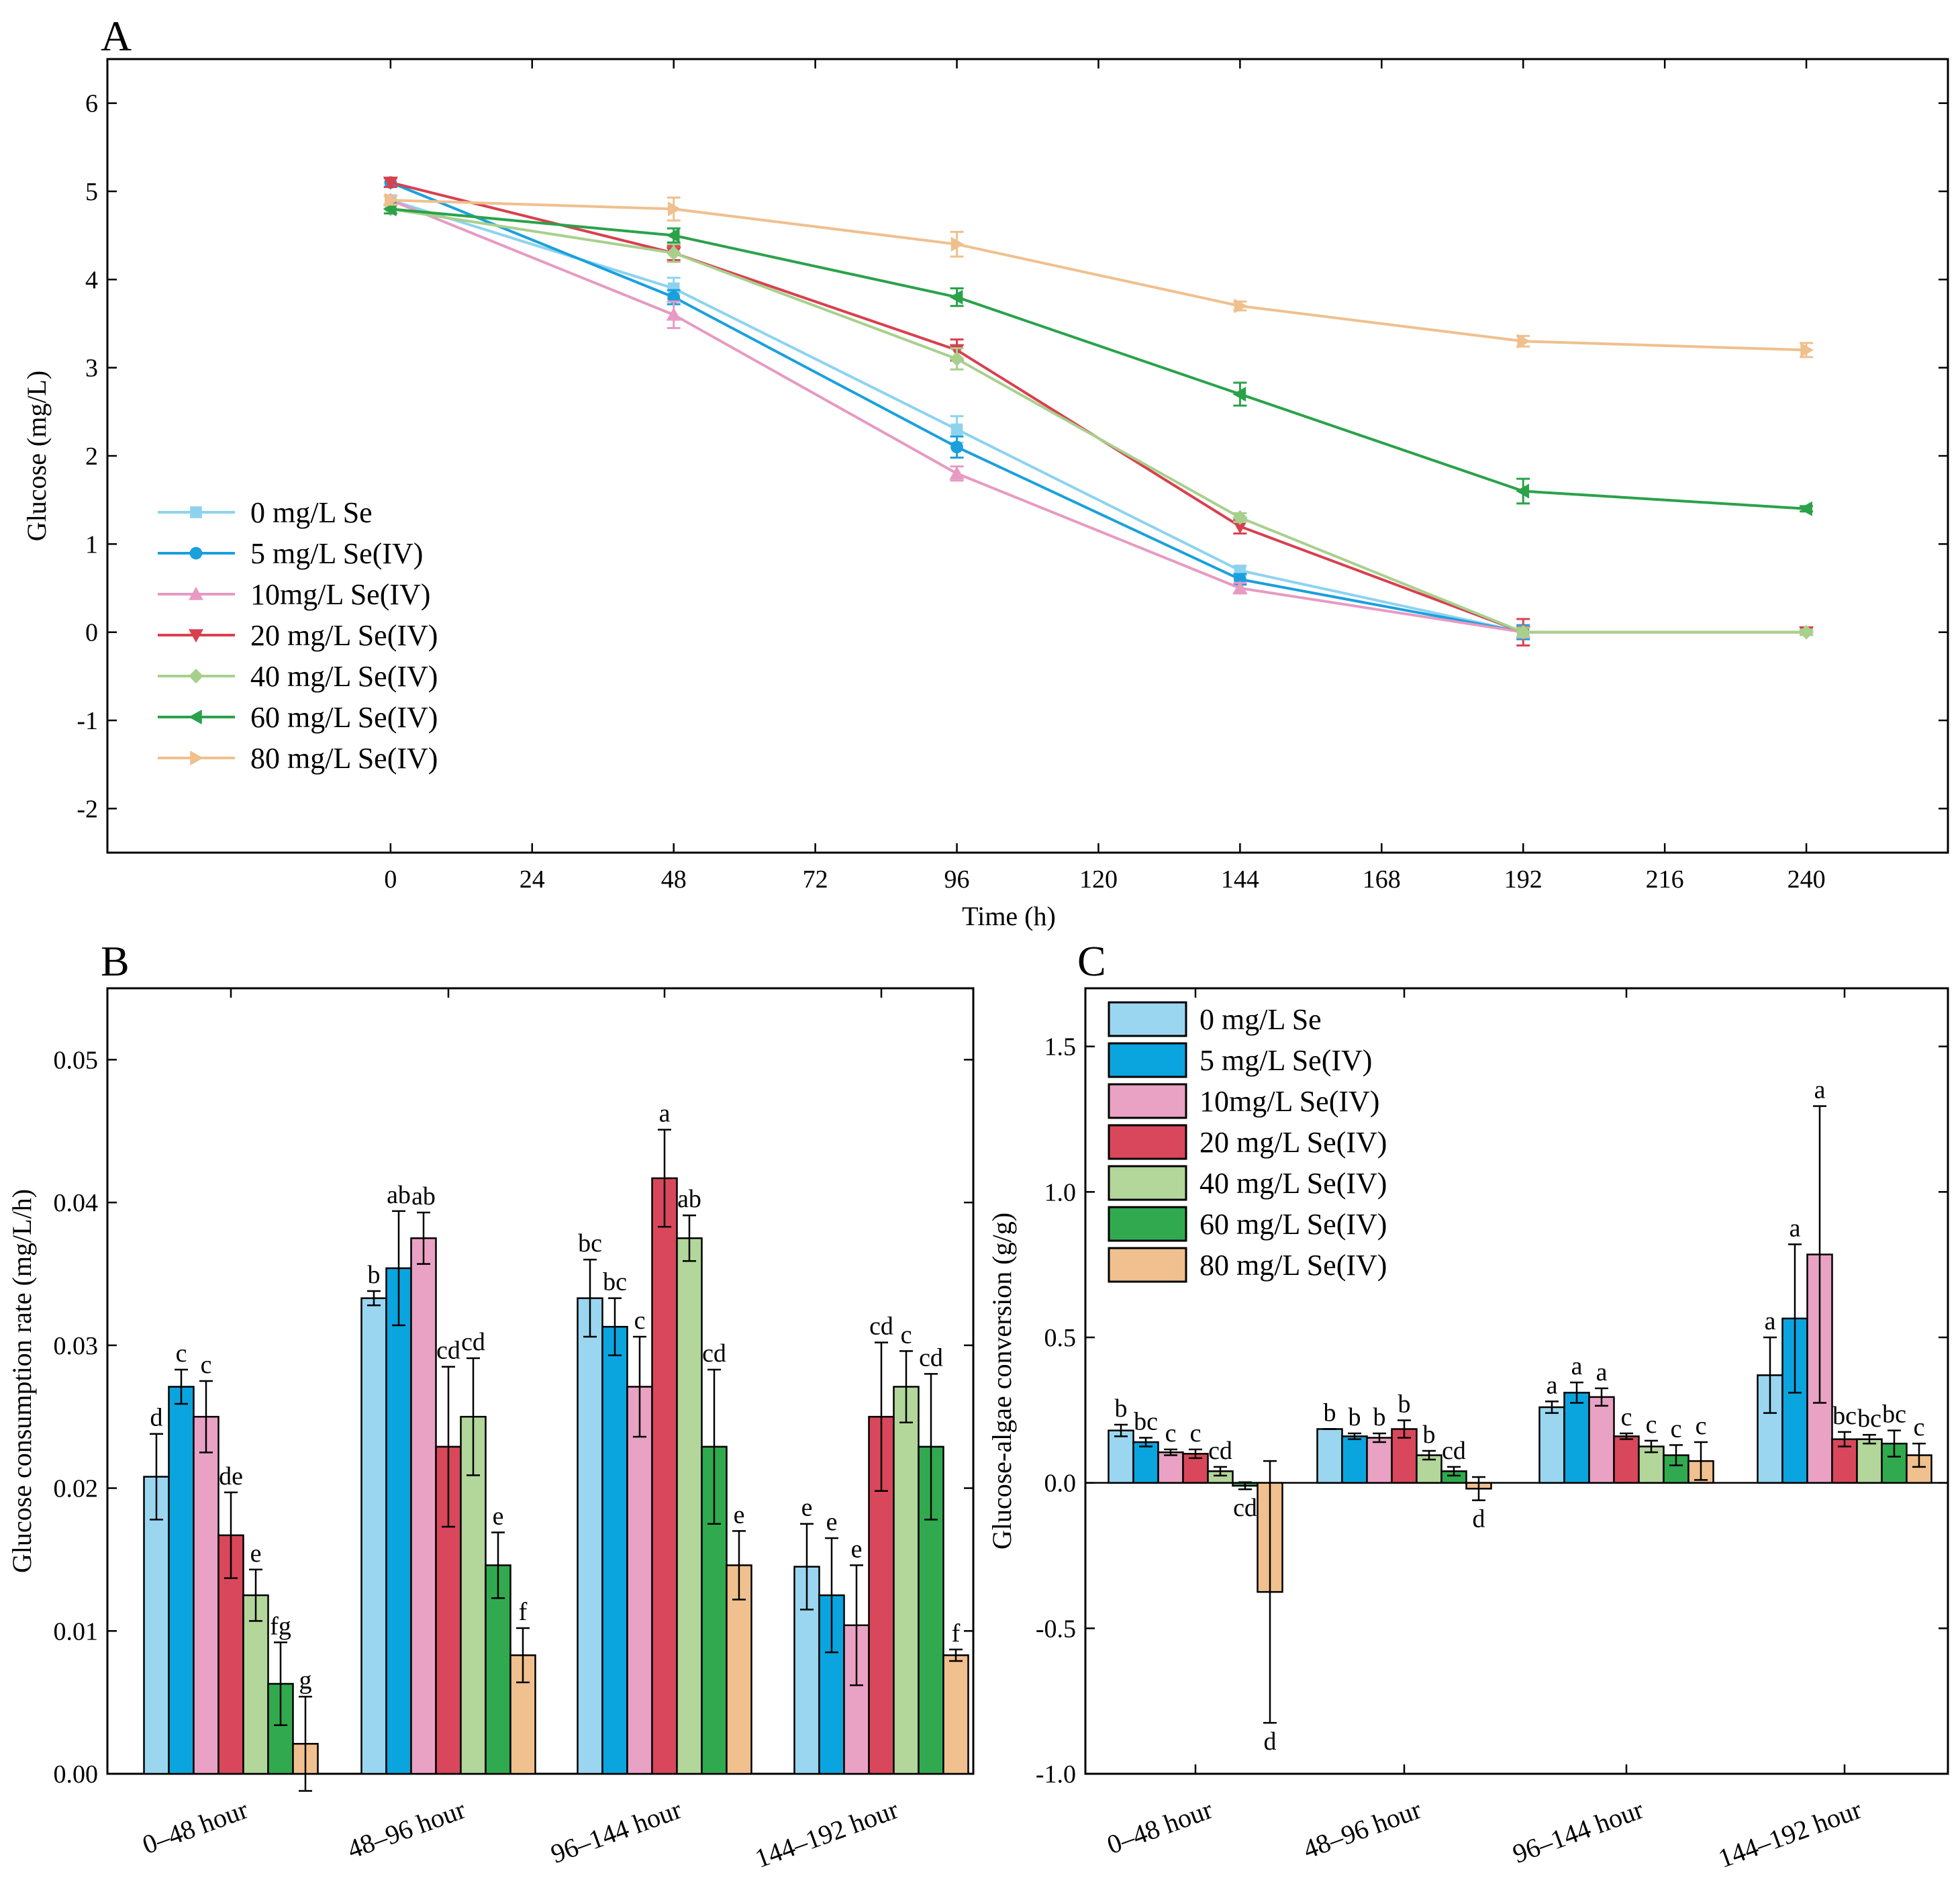  Describe the element at coordinates (344, 717) in the screenshot. I see `panel-a-legend-label: 60 mg/L Se(IV)` at that location.